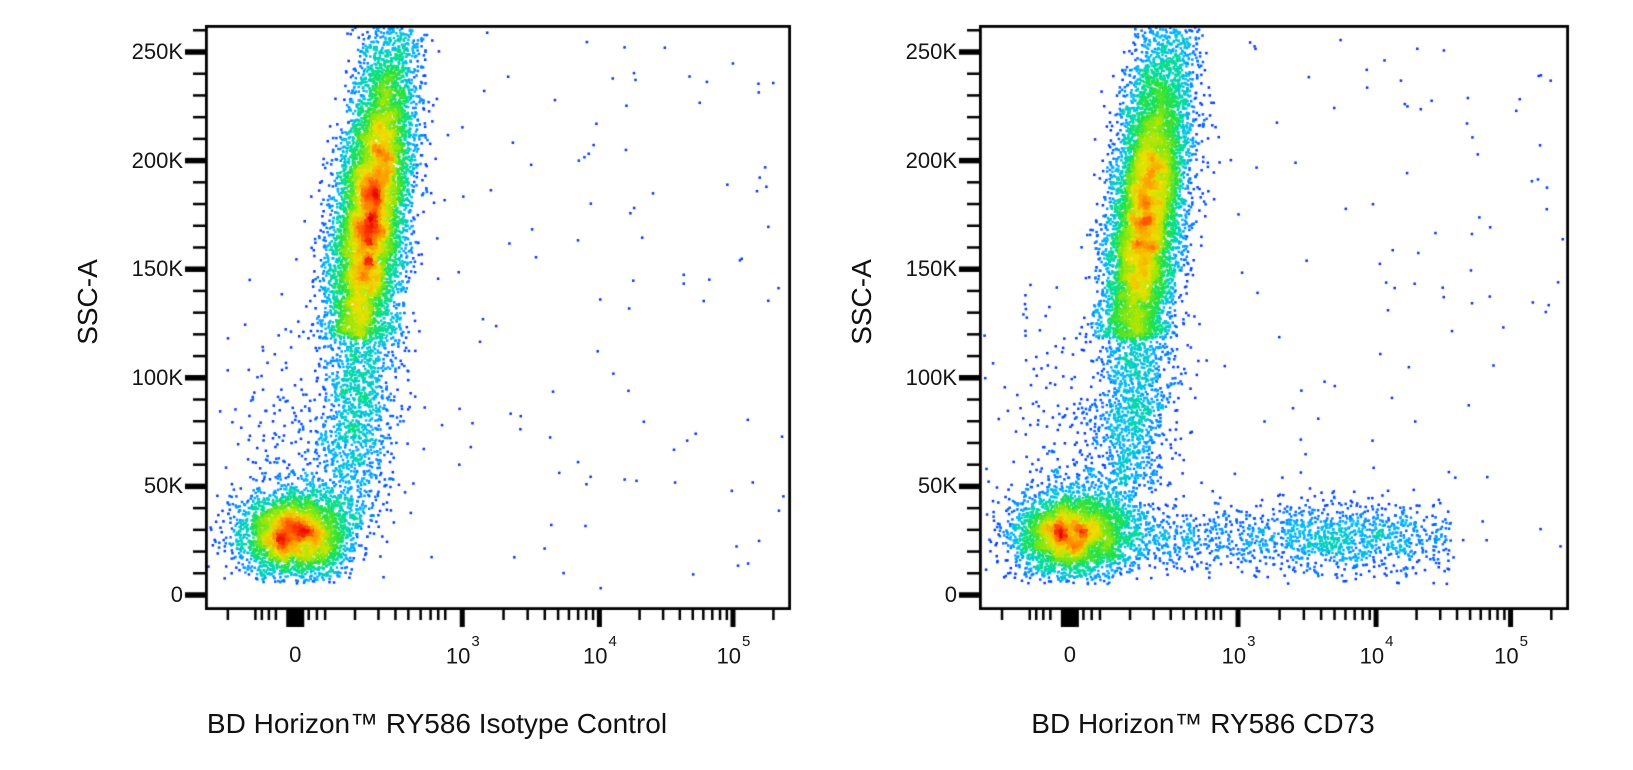  Describe the element at coordinates (1203, 723) in the screenshot. I see `x-axis-title-cd73: BD Horizon™ RY586 CD73` at that location.